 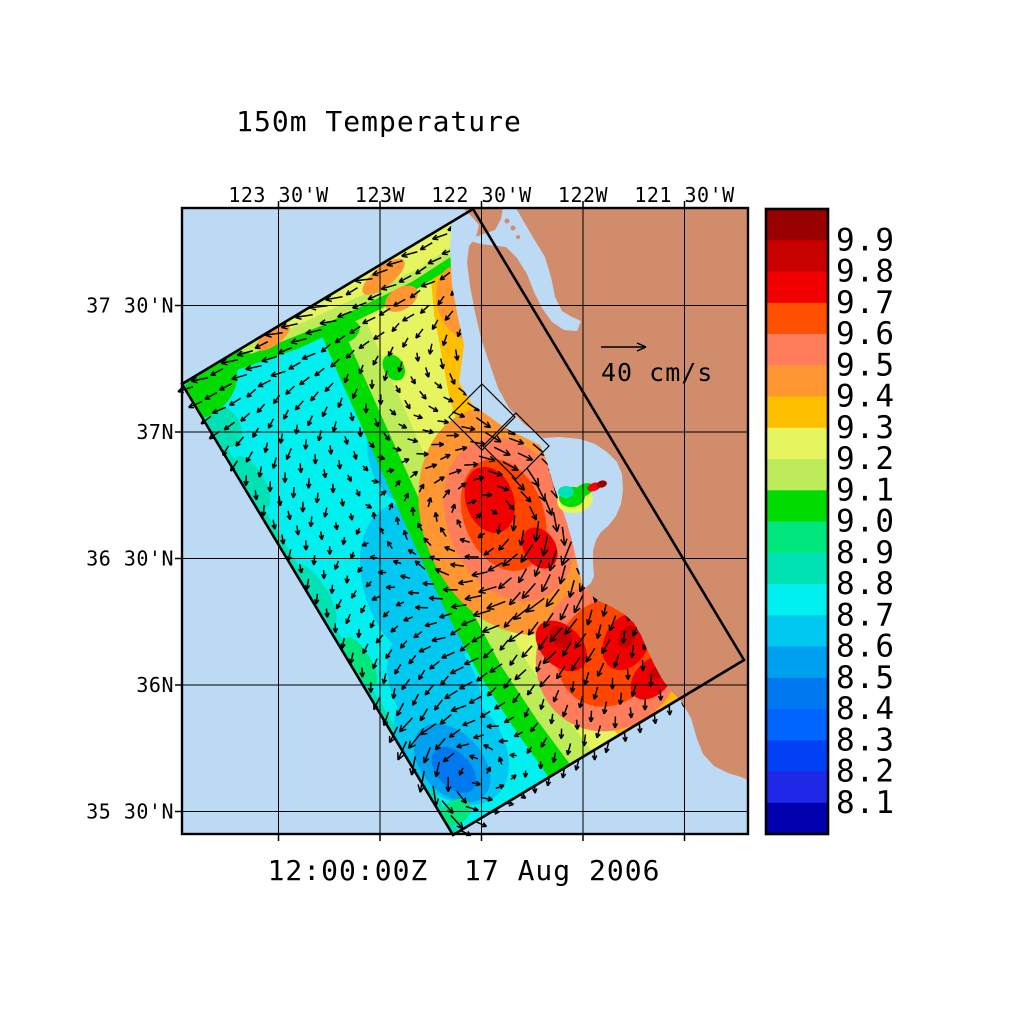 What do you see at coordinates (582, 497) in the screenshot?
I see `moss-landing-feature` at bounding box center [582, 497].